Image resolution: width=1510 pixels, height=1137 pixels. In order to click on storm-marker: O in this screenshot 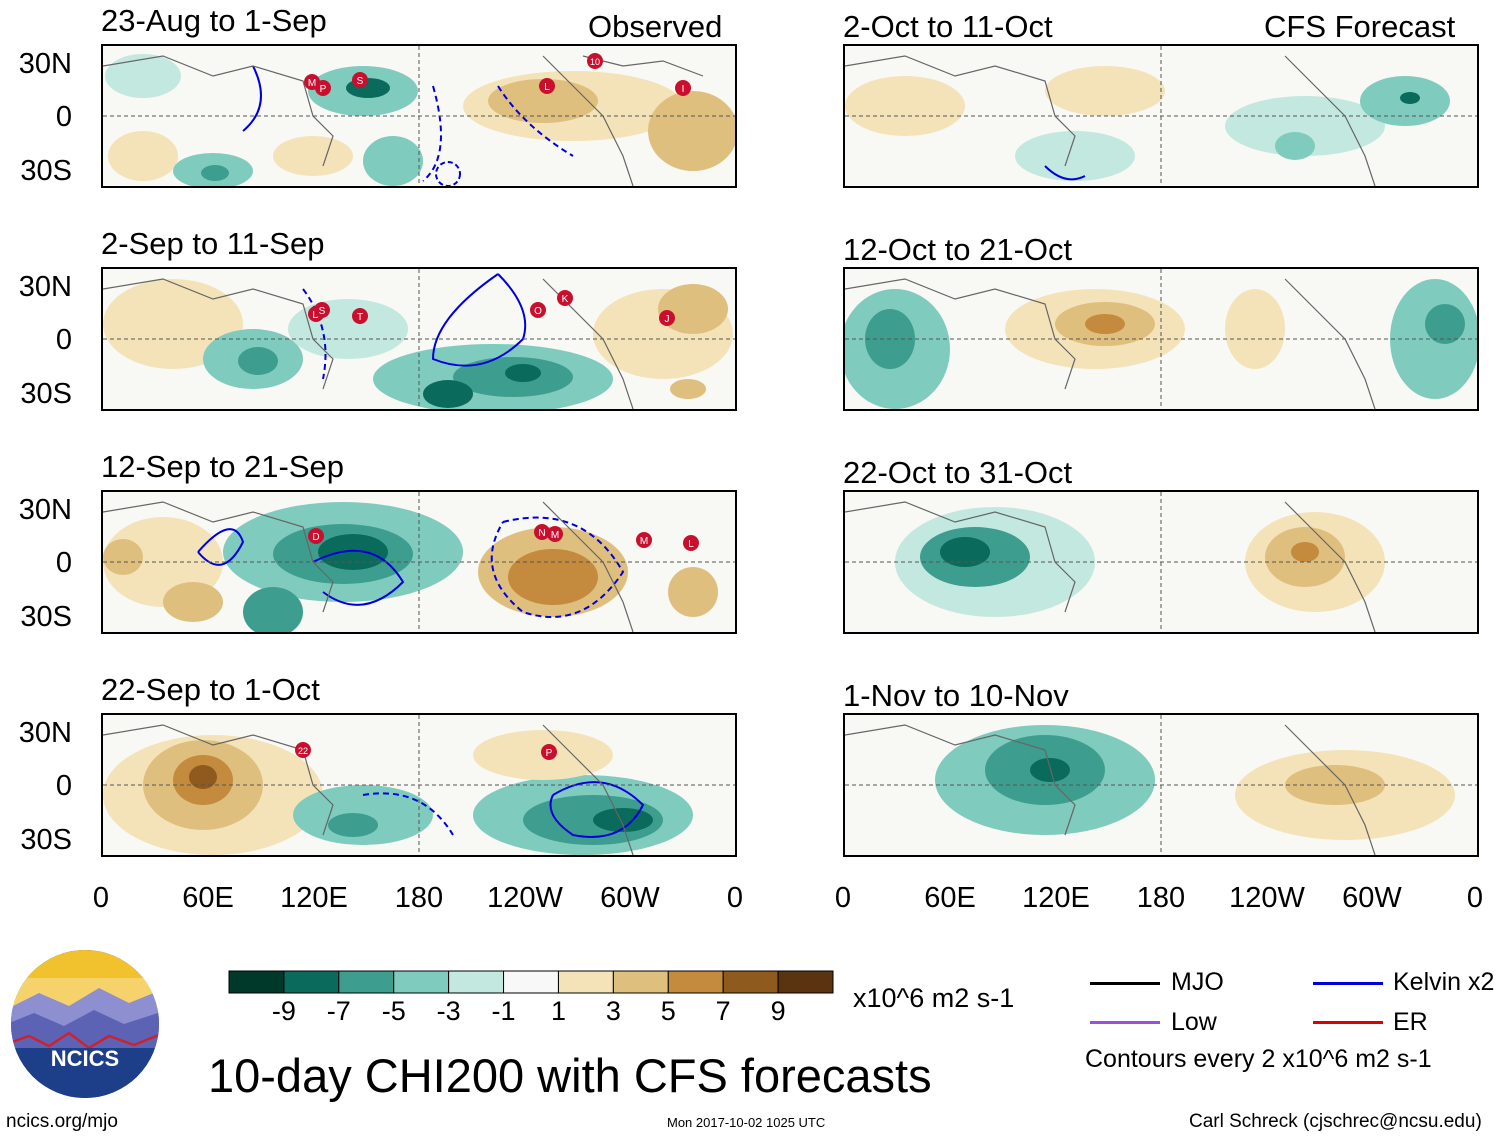, I will do `click(538, 310)`.